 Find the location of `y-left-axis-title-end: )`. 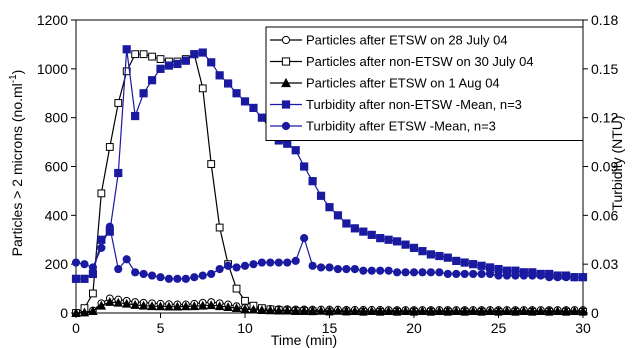

y-left-axis-title-end: ) is located at coordinates (17, 72).